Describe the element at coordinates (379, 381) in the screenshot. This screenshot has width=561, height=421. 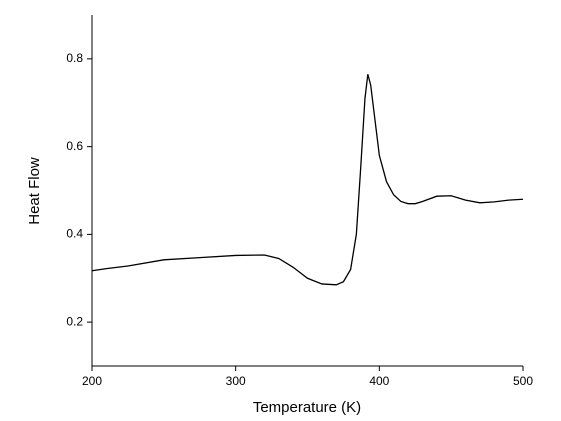
I see `x-tick-label: 400` at that location.